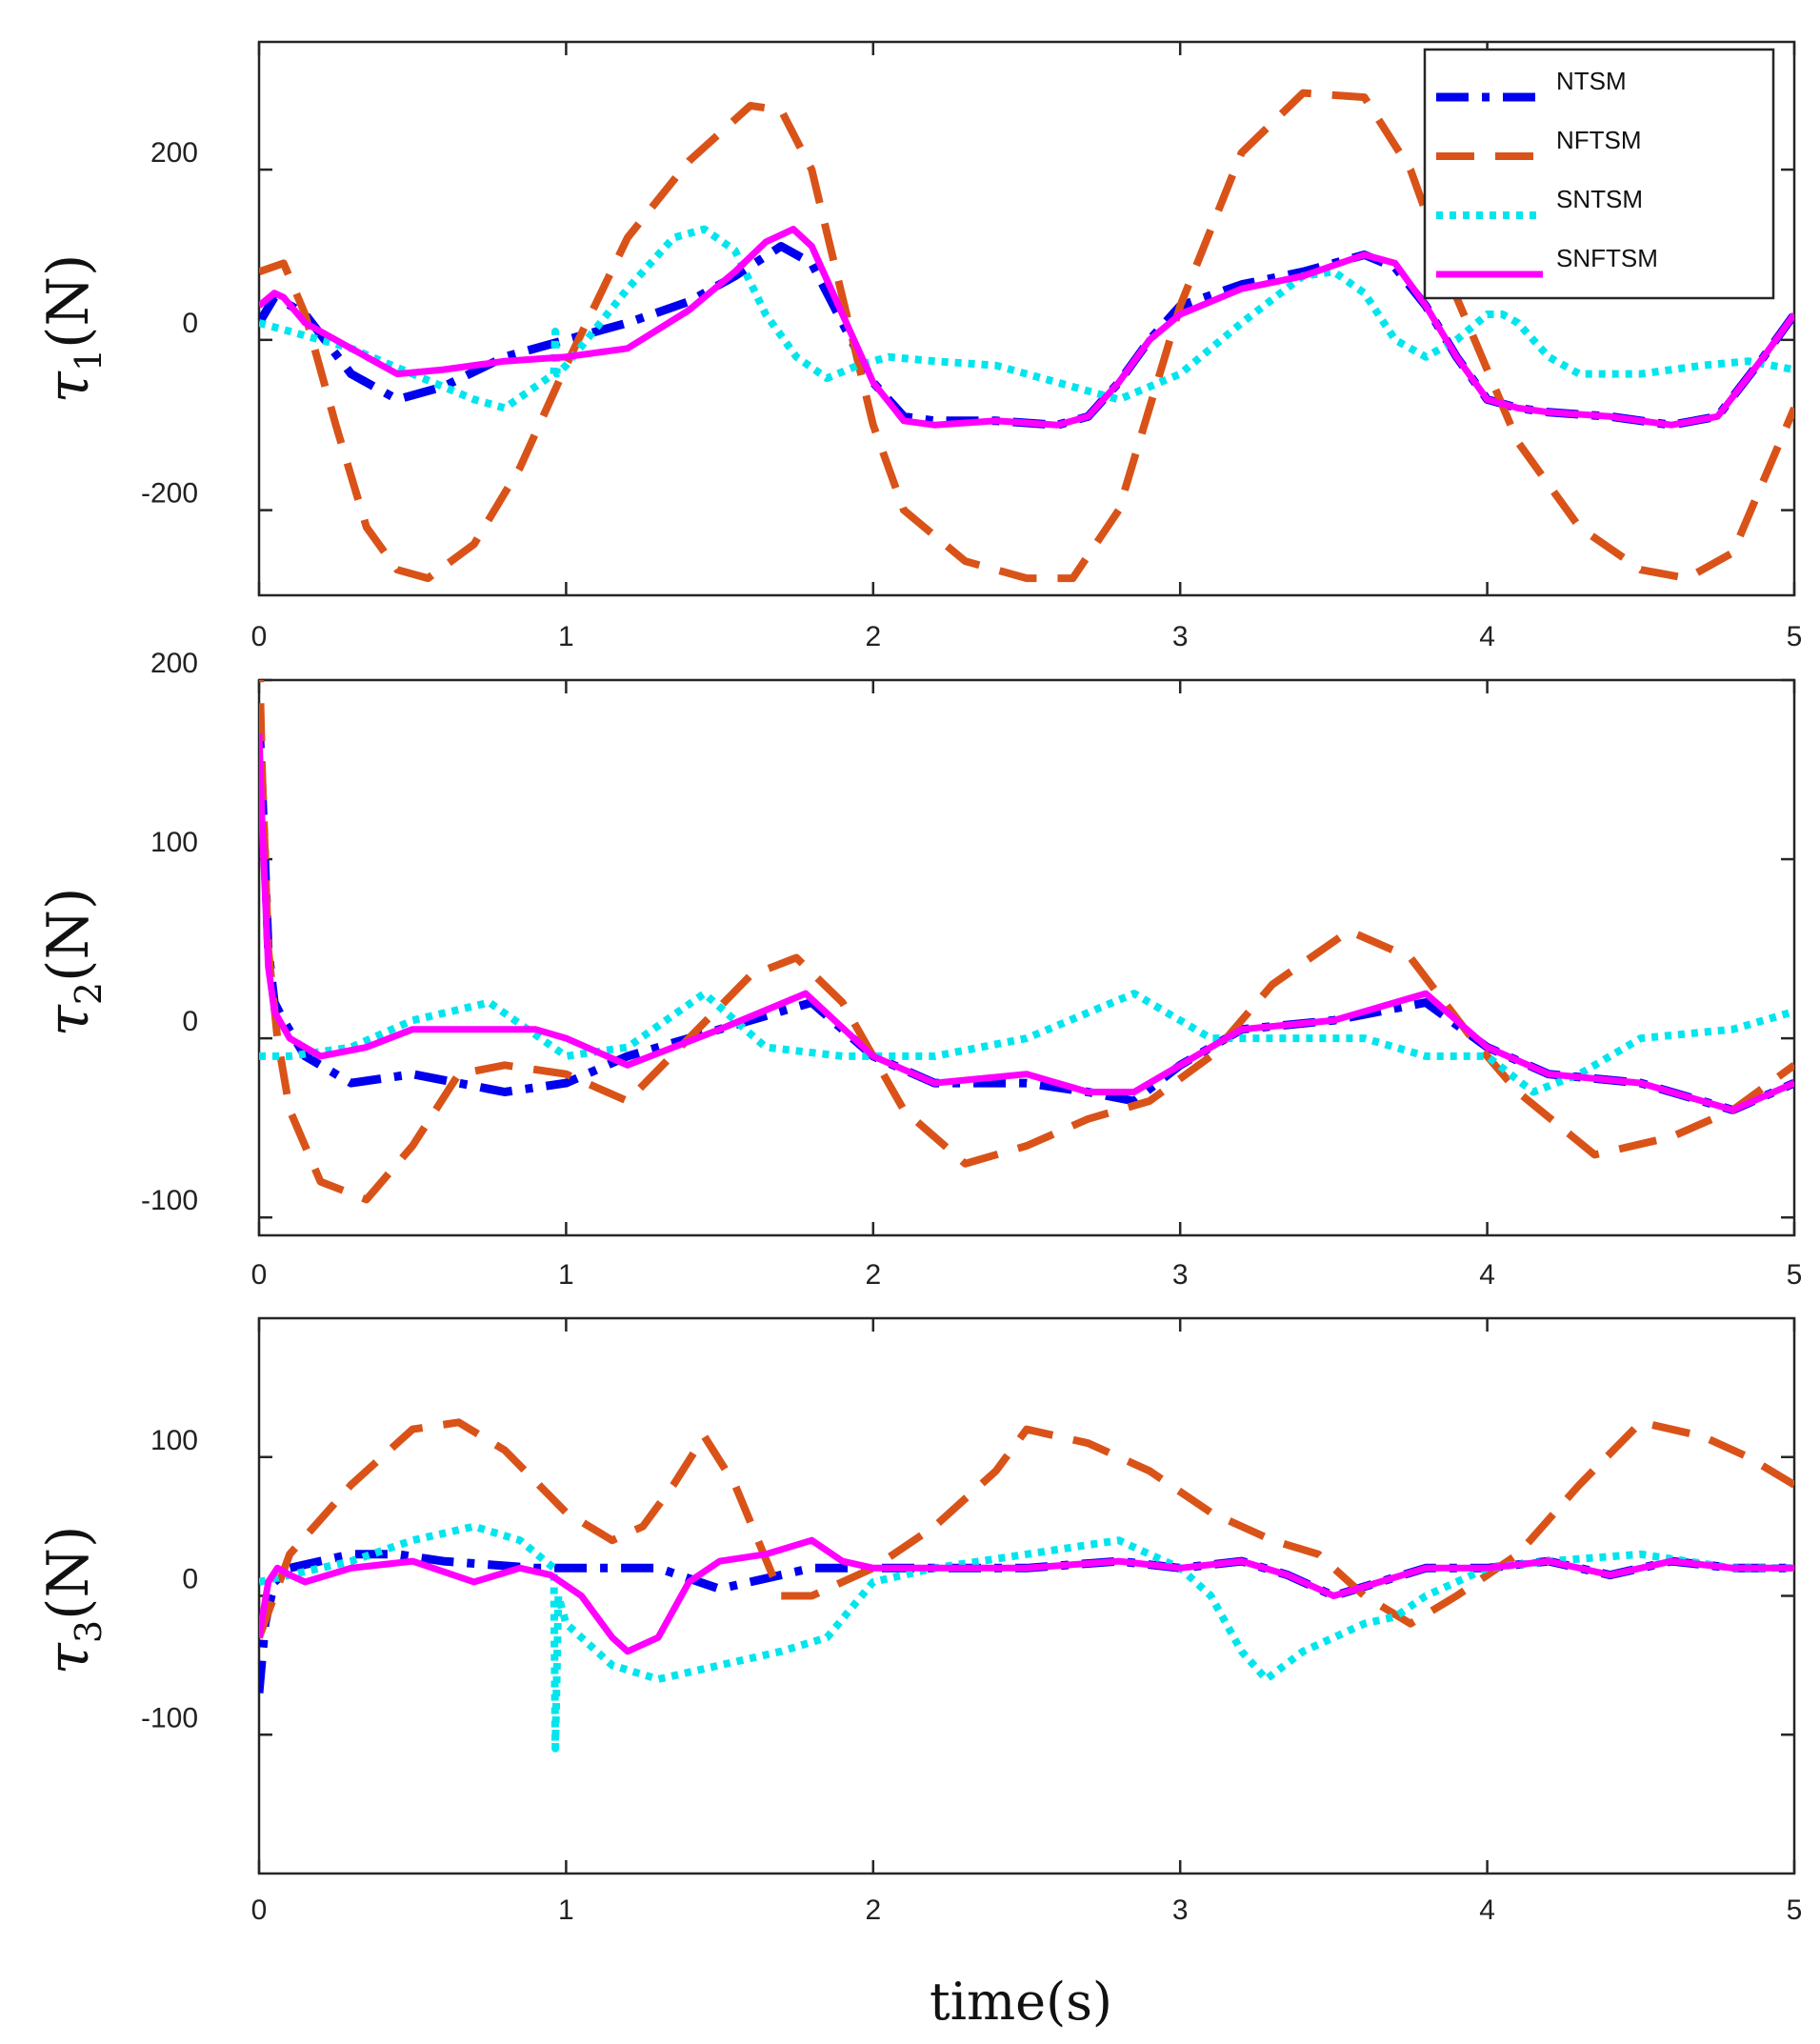  I want to click on legend-label-ntsm: NTSM, so click(1591, 81).